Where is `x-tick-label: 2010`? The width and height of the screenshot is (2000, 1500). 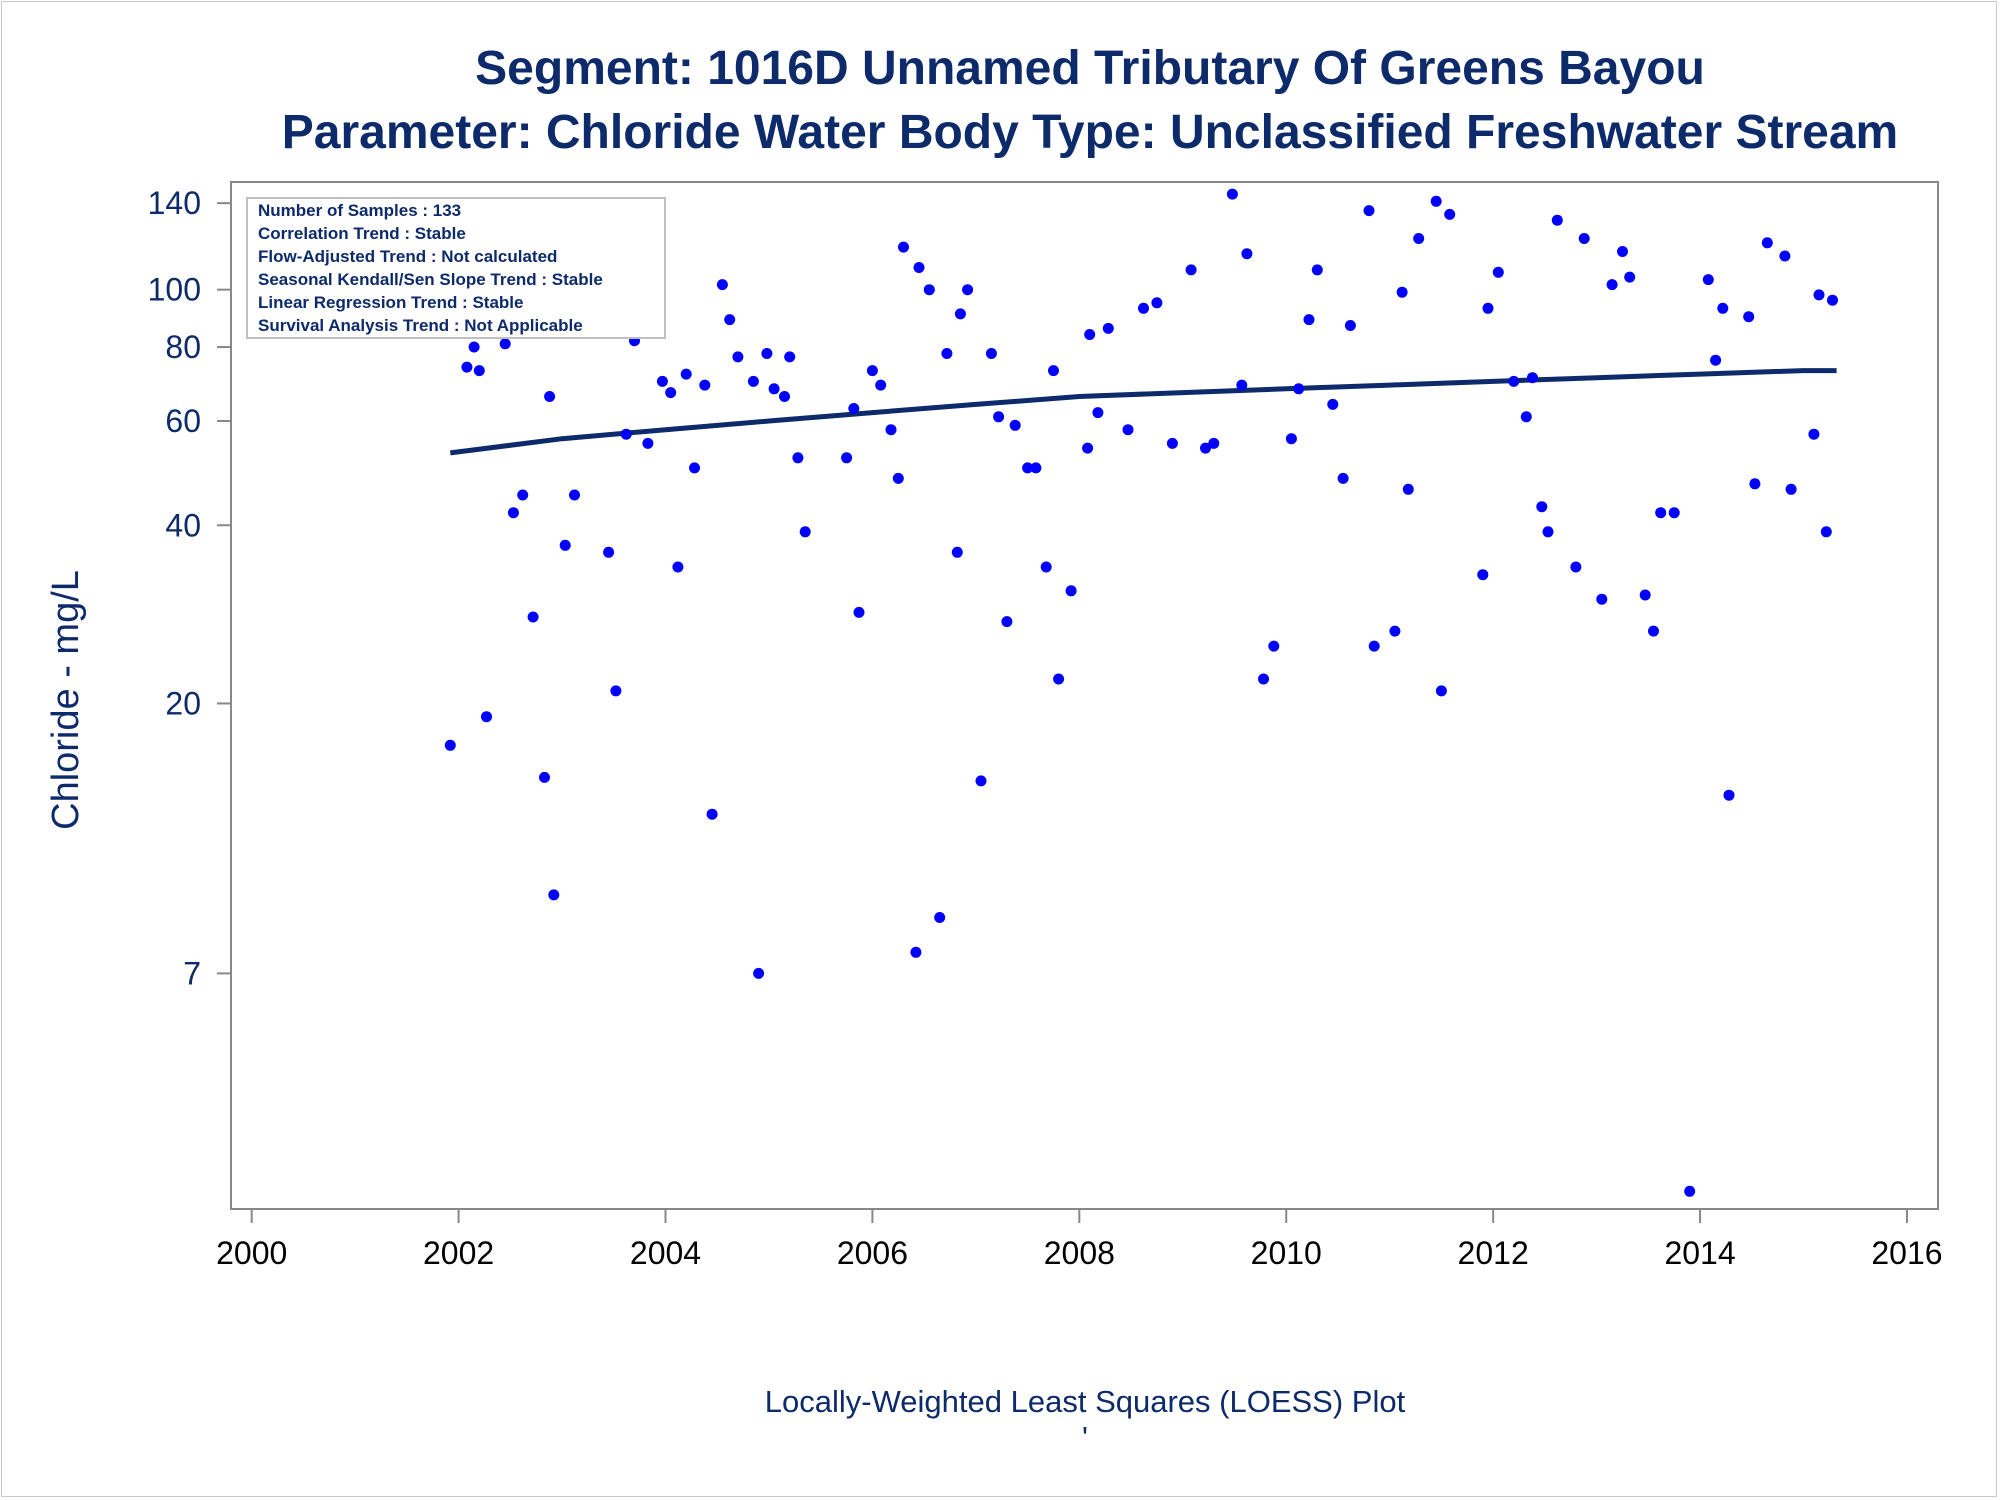
x-tick-label: 2010 is located at coordinates (1286, 1253).